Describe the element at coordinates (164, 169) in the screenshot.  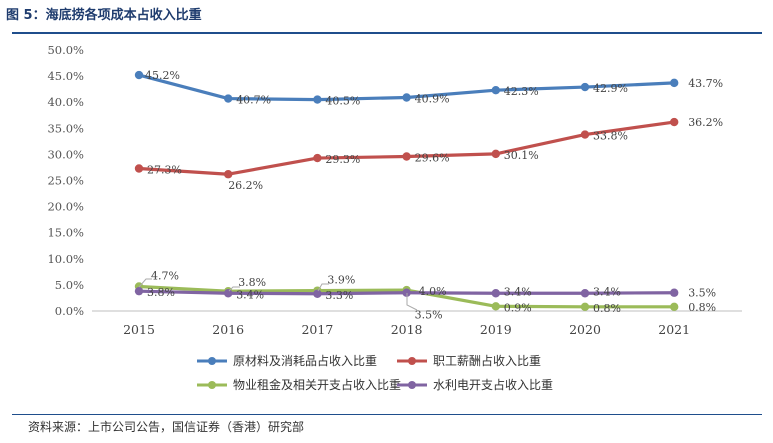
I see `data-label: 27.3%` at that location.